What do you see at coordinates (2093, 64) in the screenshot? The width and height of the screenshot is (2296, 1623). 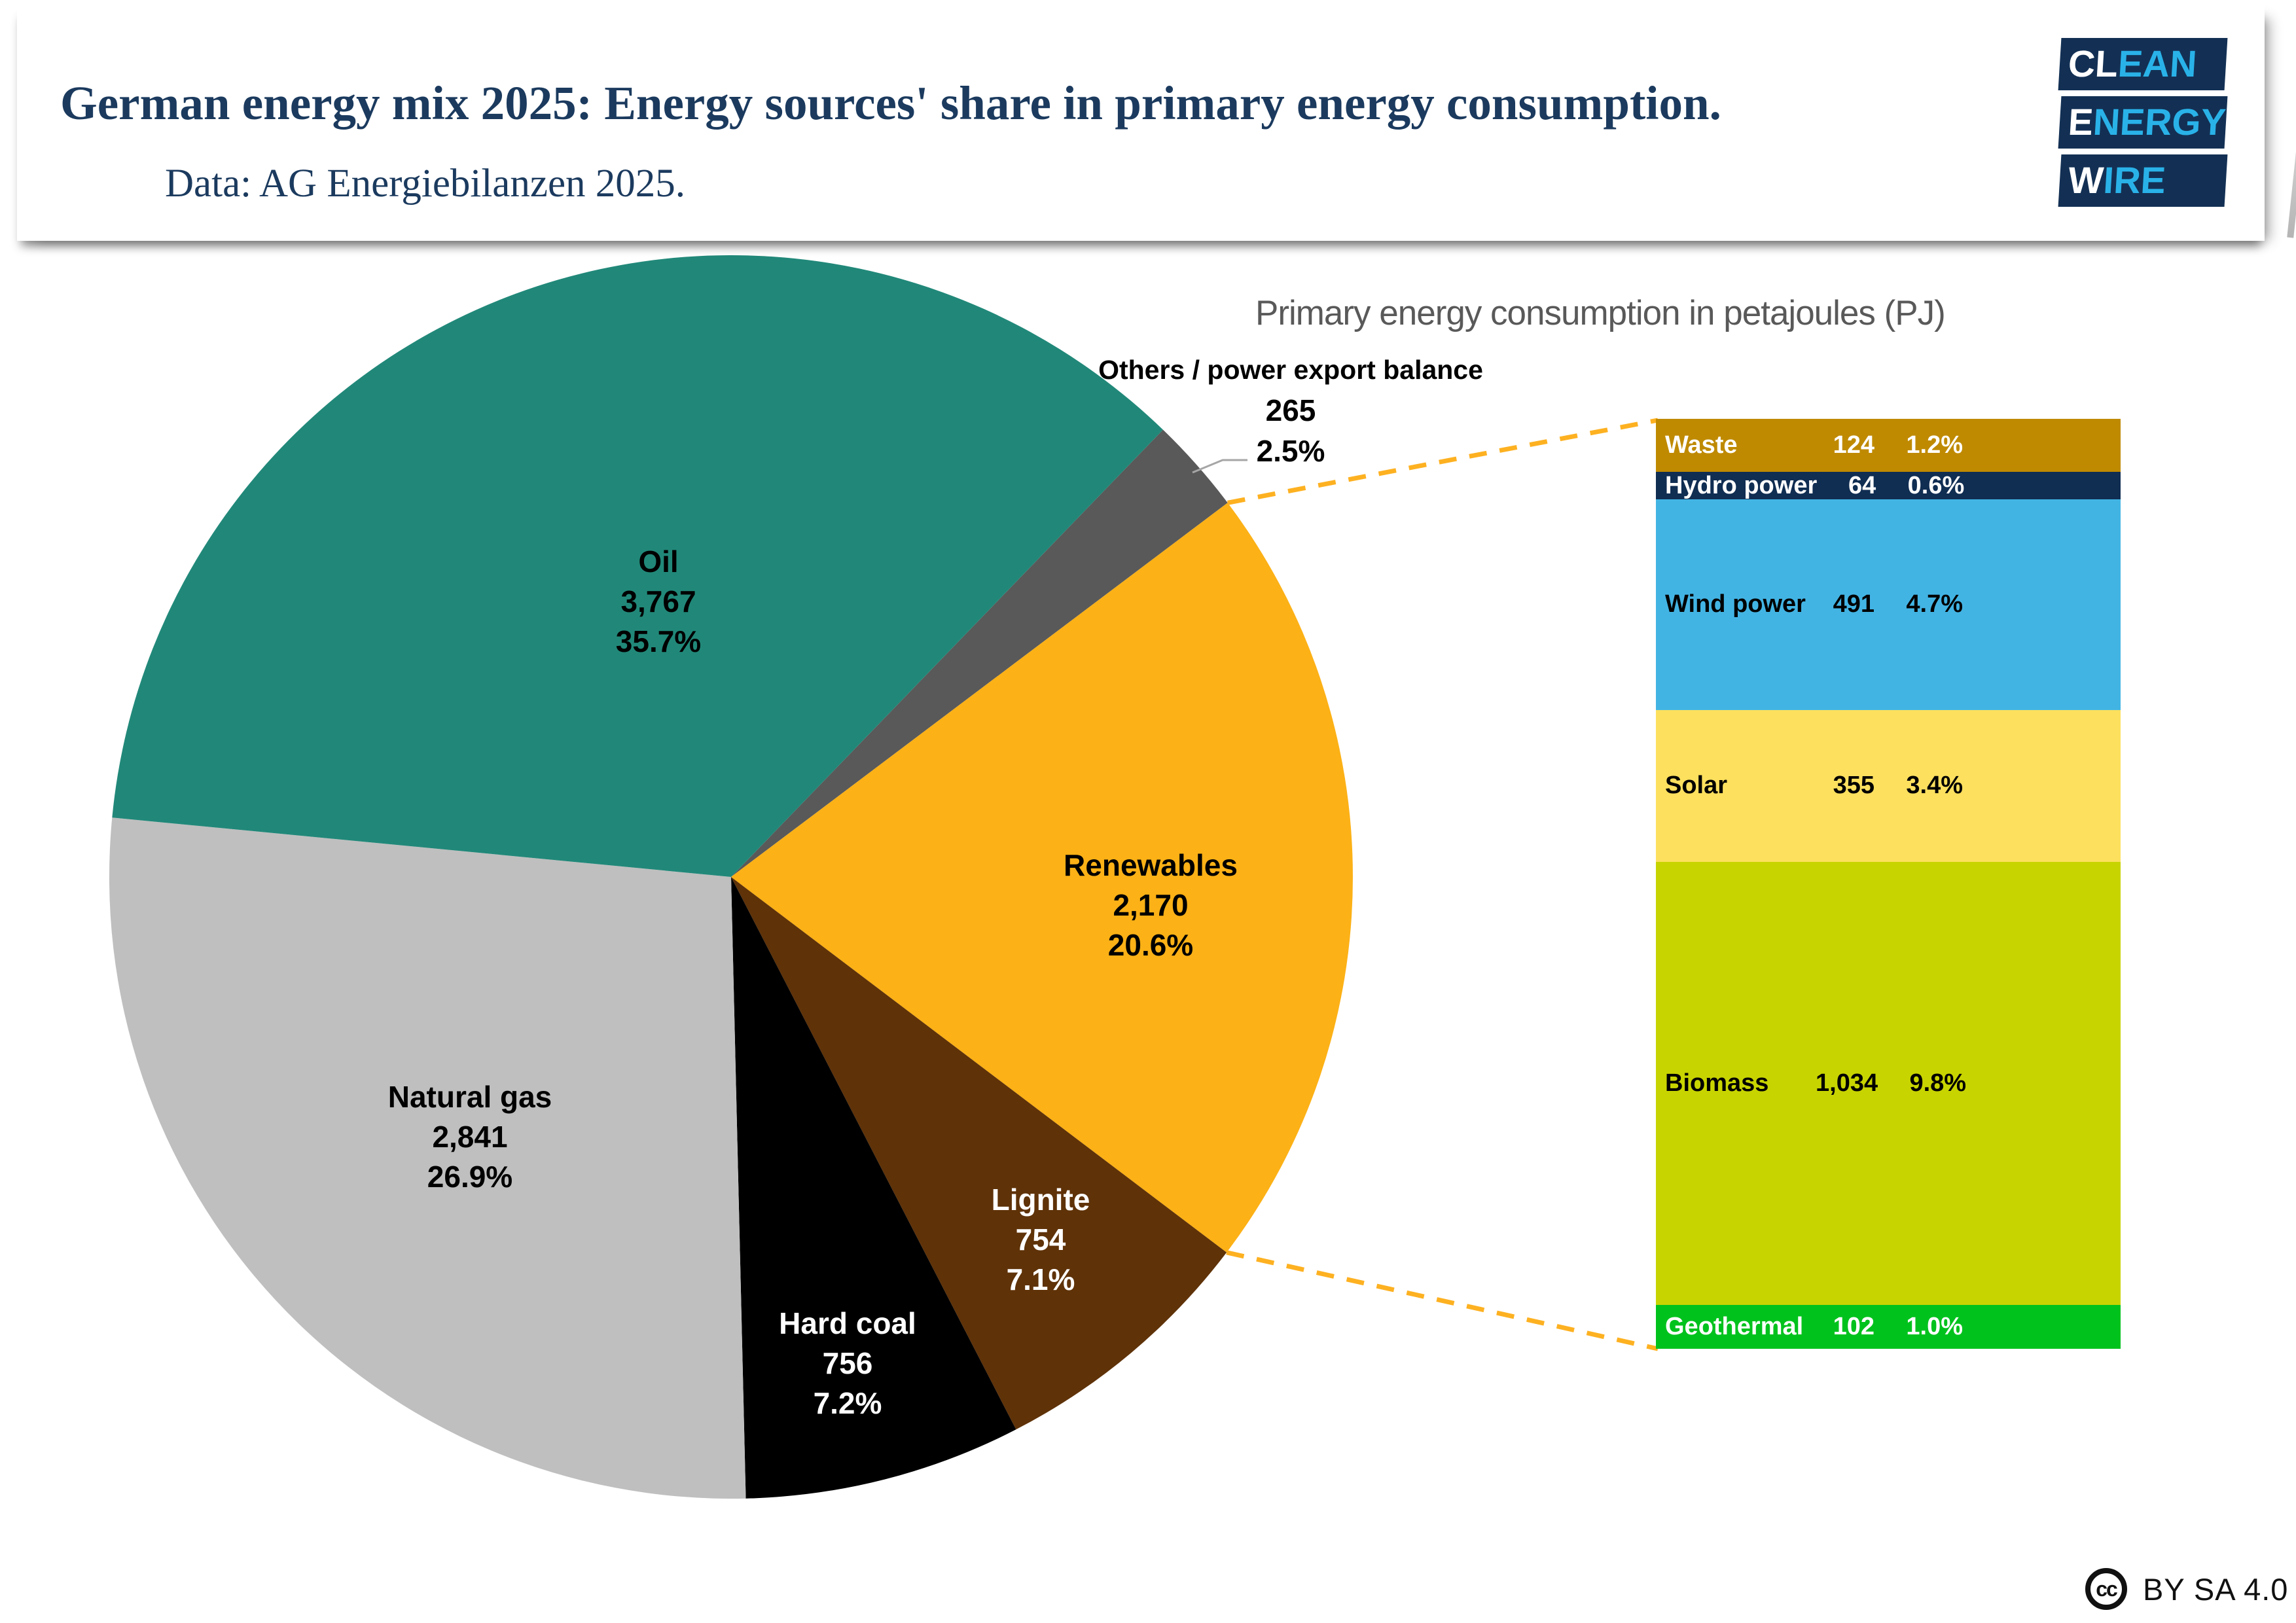 I see `logo-text-white: CL` at bounding box center [2093, 64].